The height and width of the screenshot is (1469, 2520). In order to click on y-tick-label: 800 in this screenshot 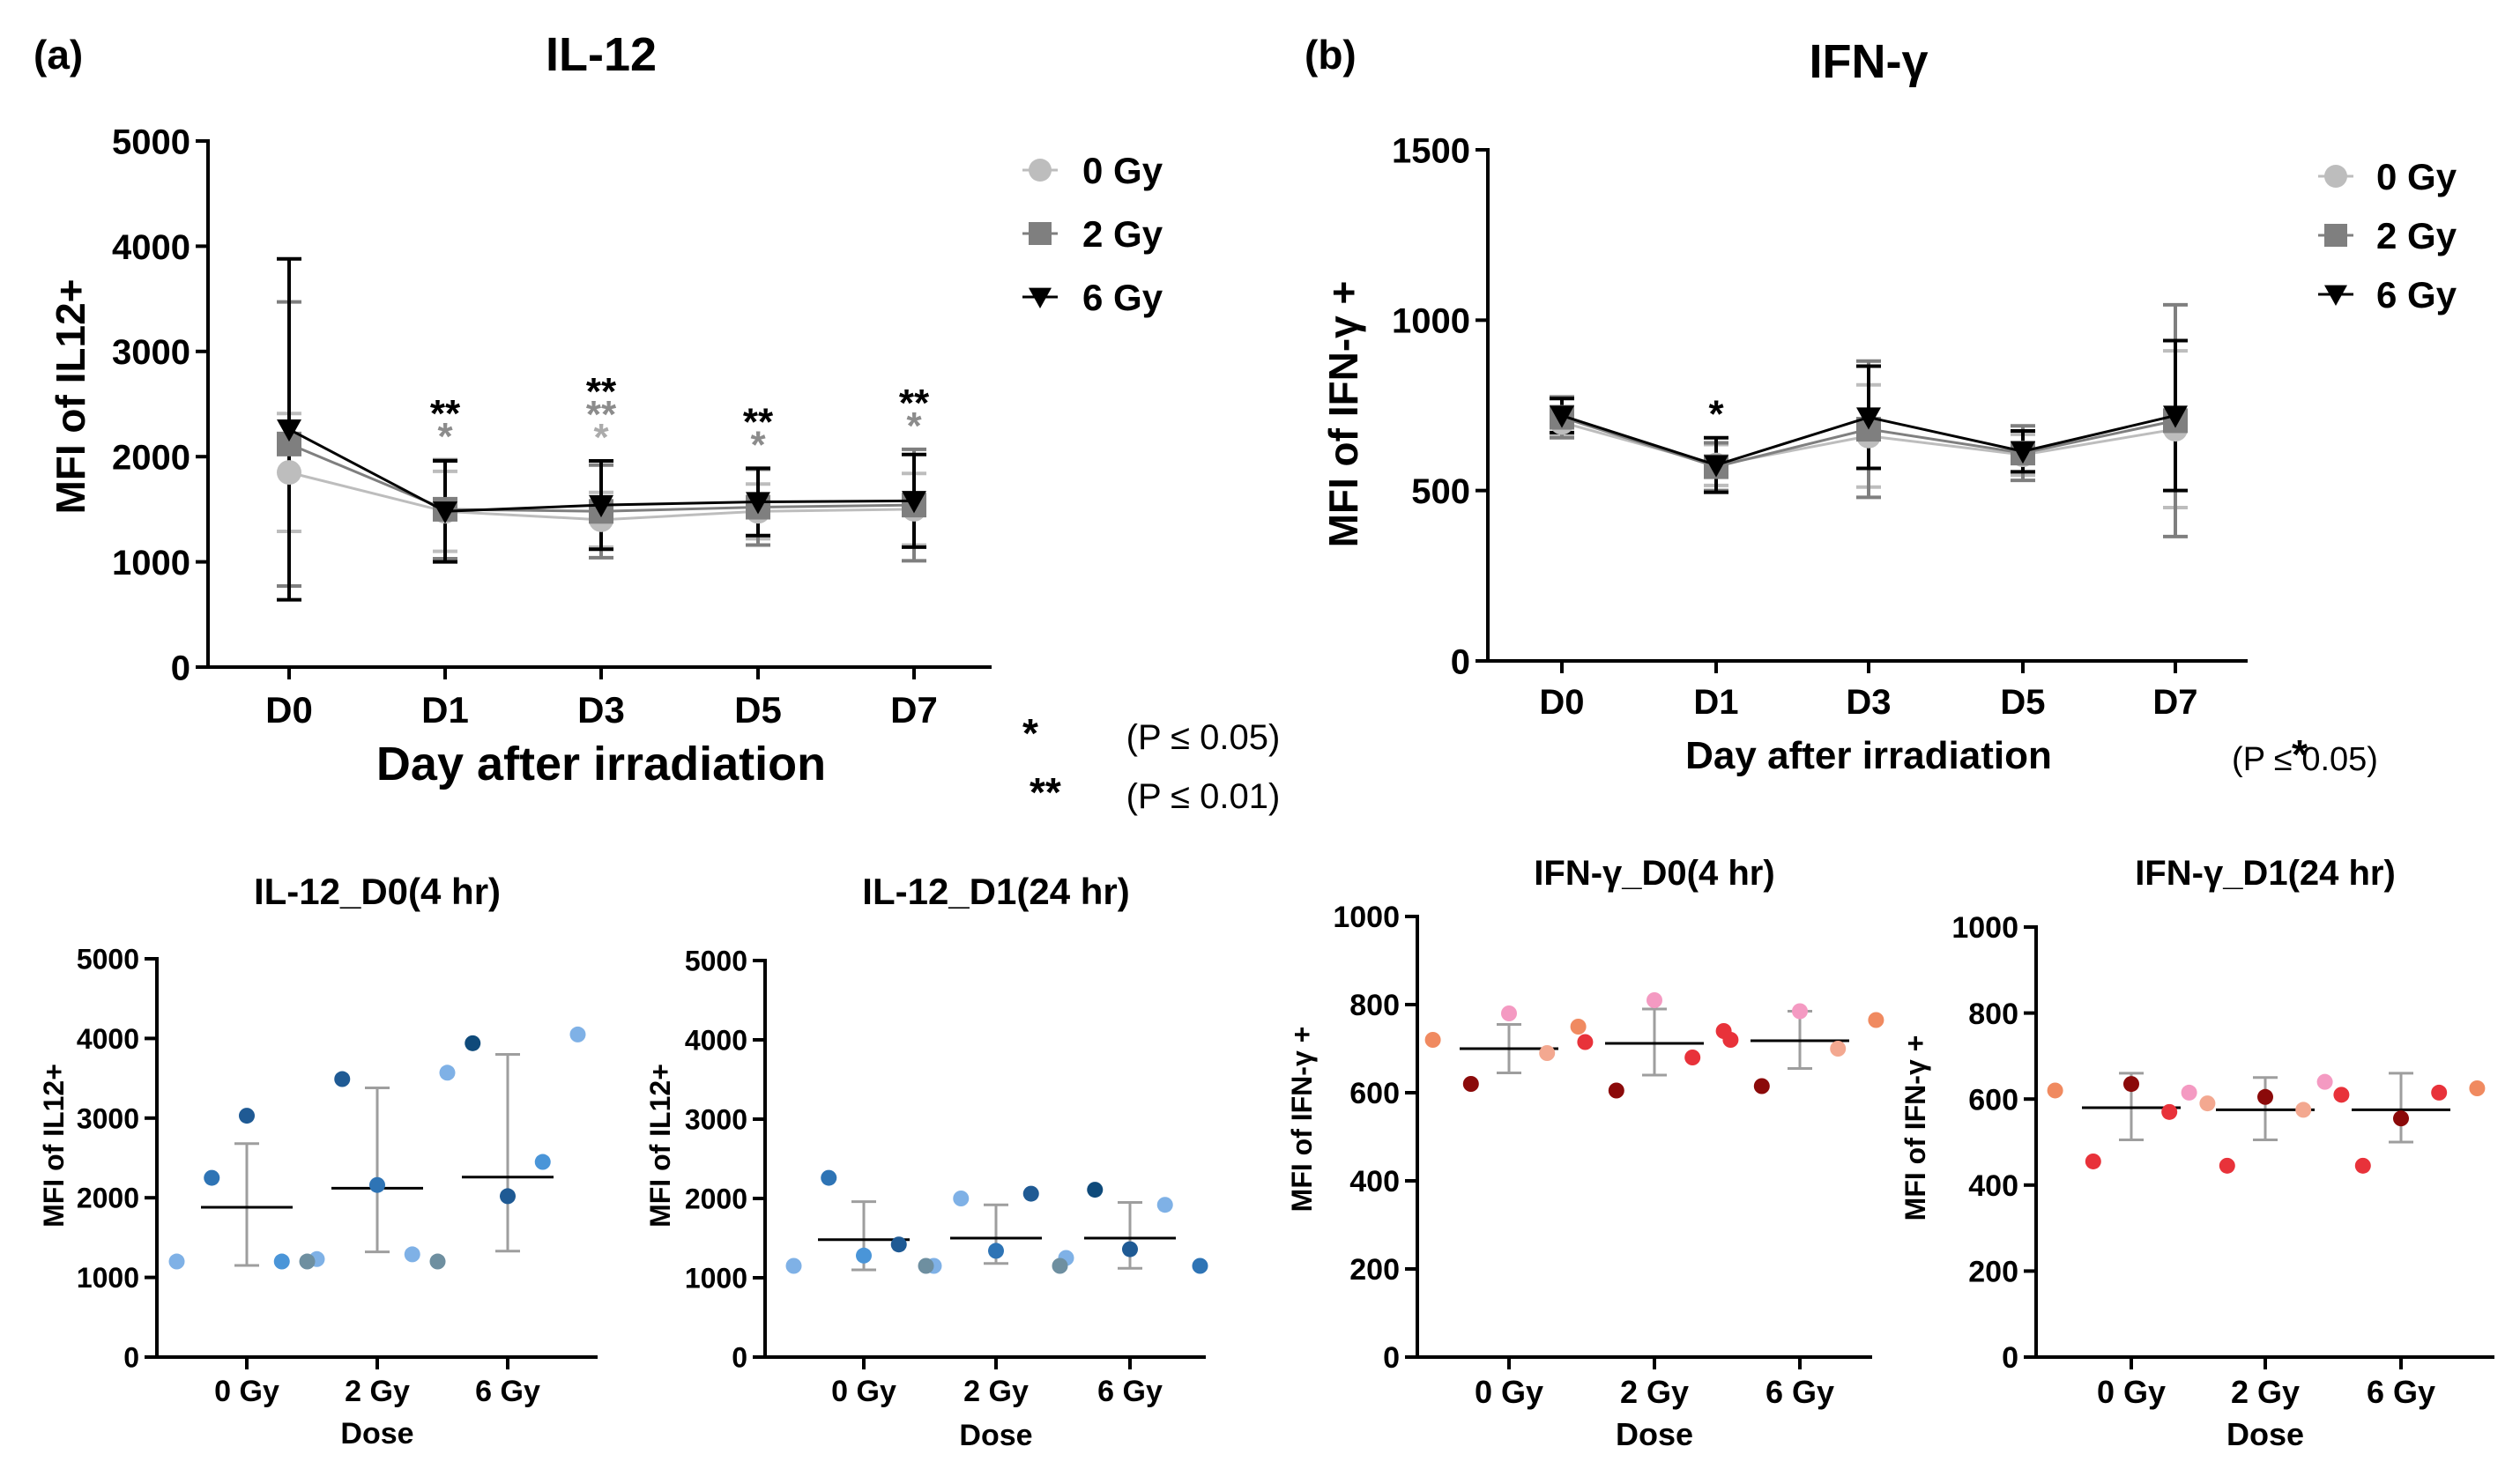, I will do `click(1993, 1014)`.